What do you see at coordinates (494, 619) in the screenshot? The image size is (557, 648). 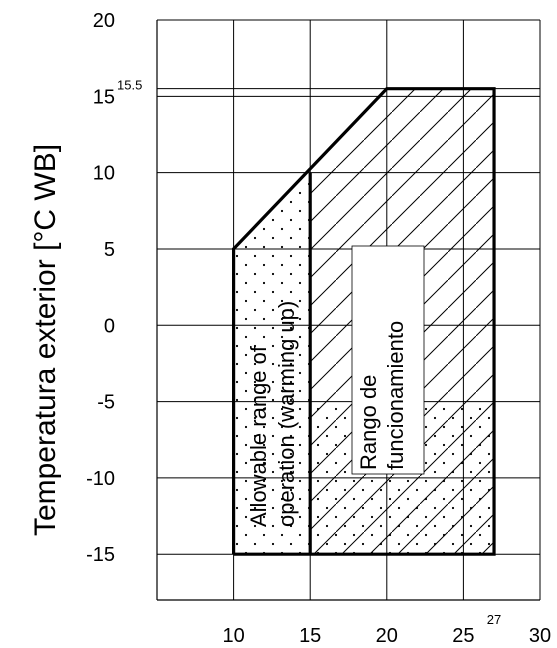 I see `x-tick-label-extra: 27` at bounding box center [494, 619].